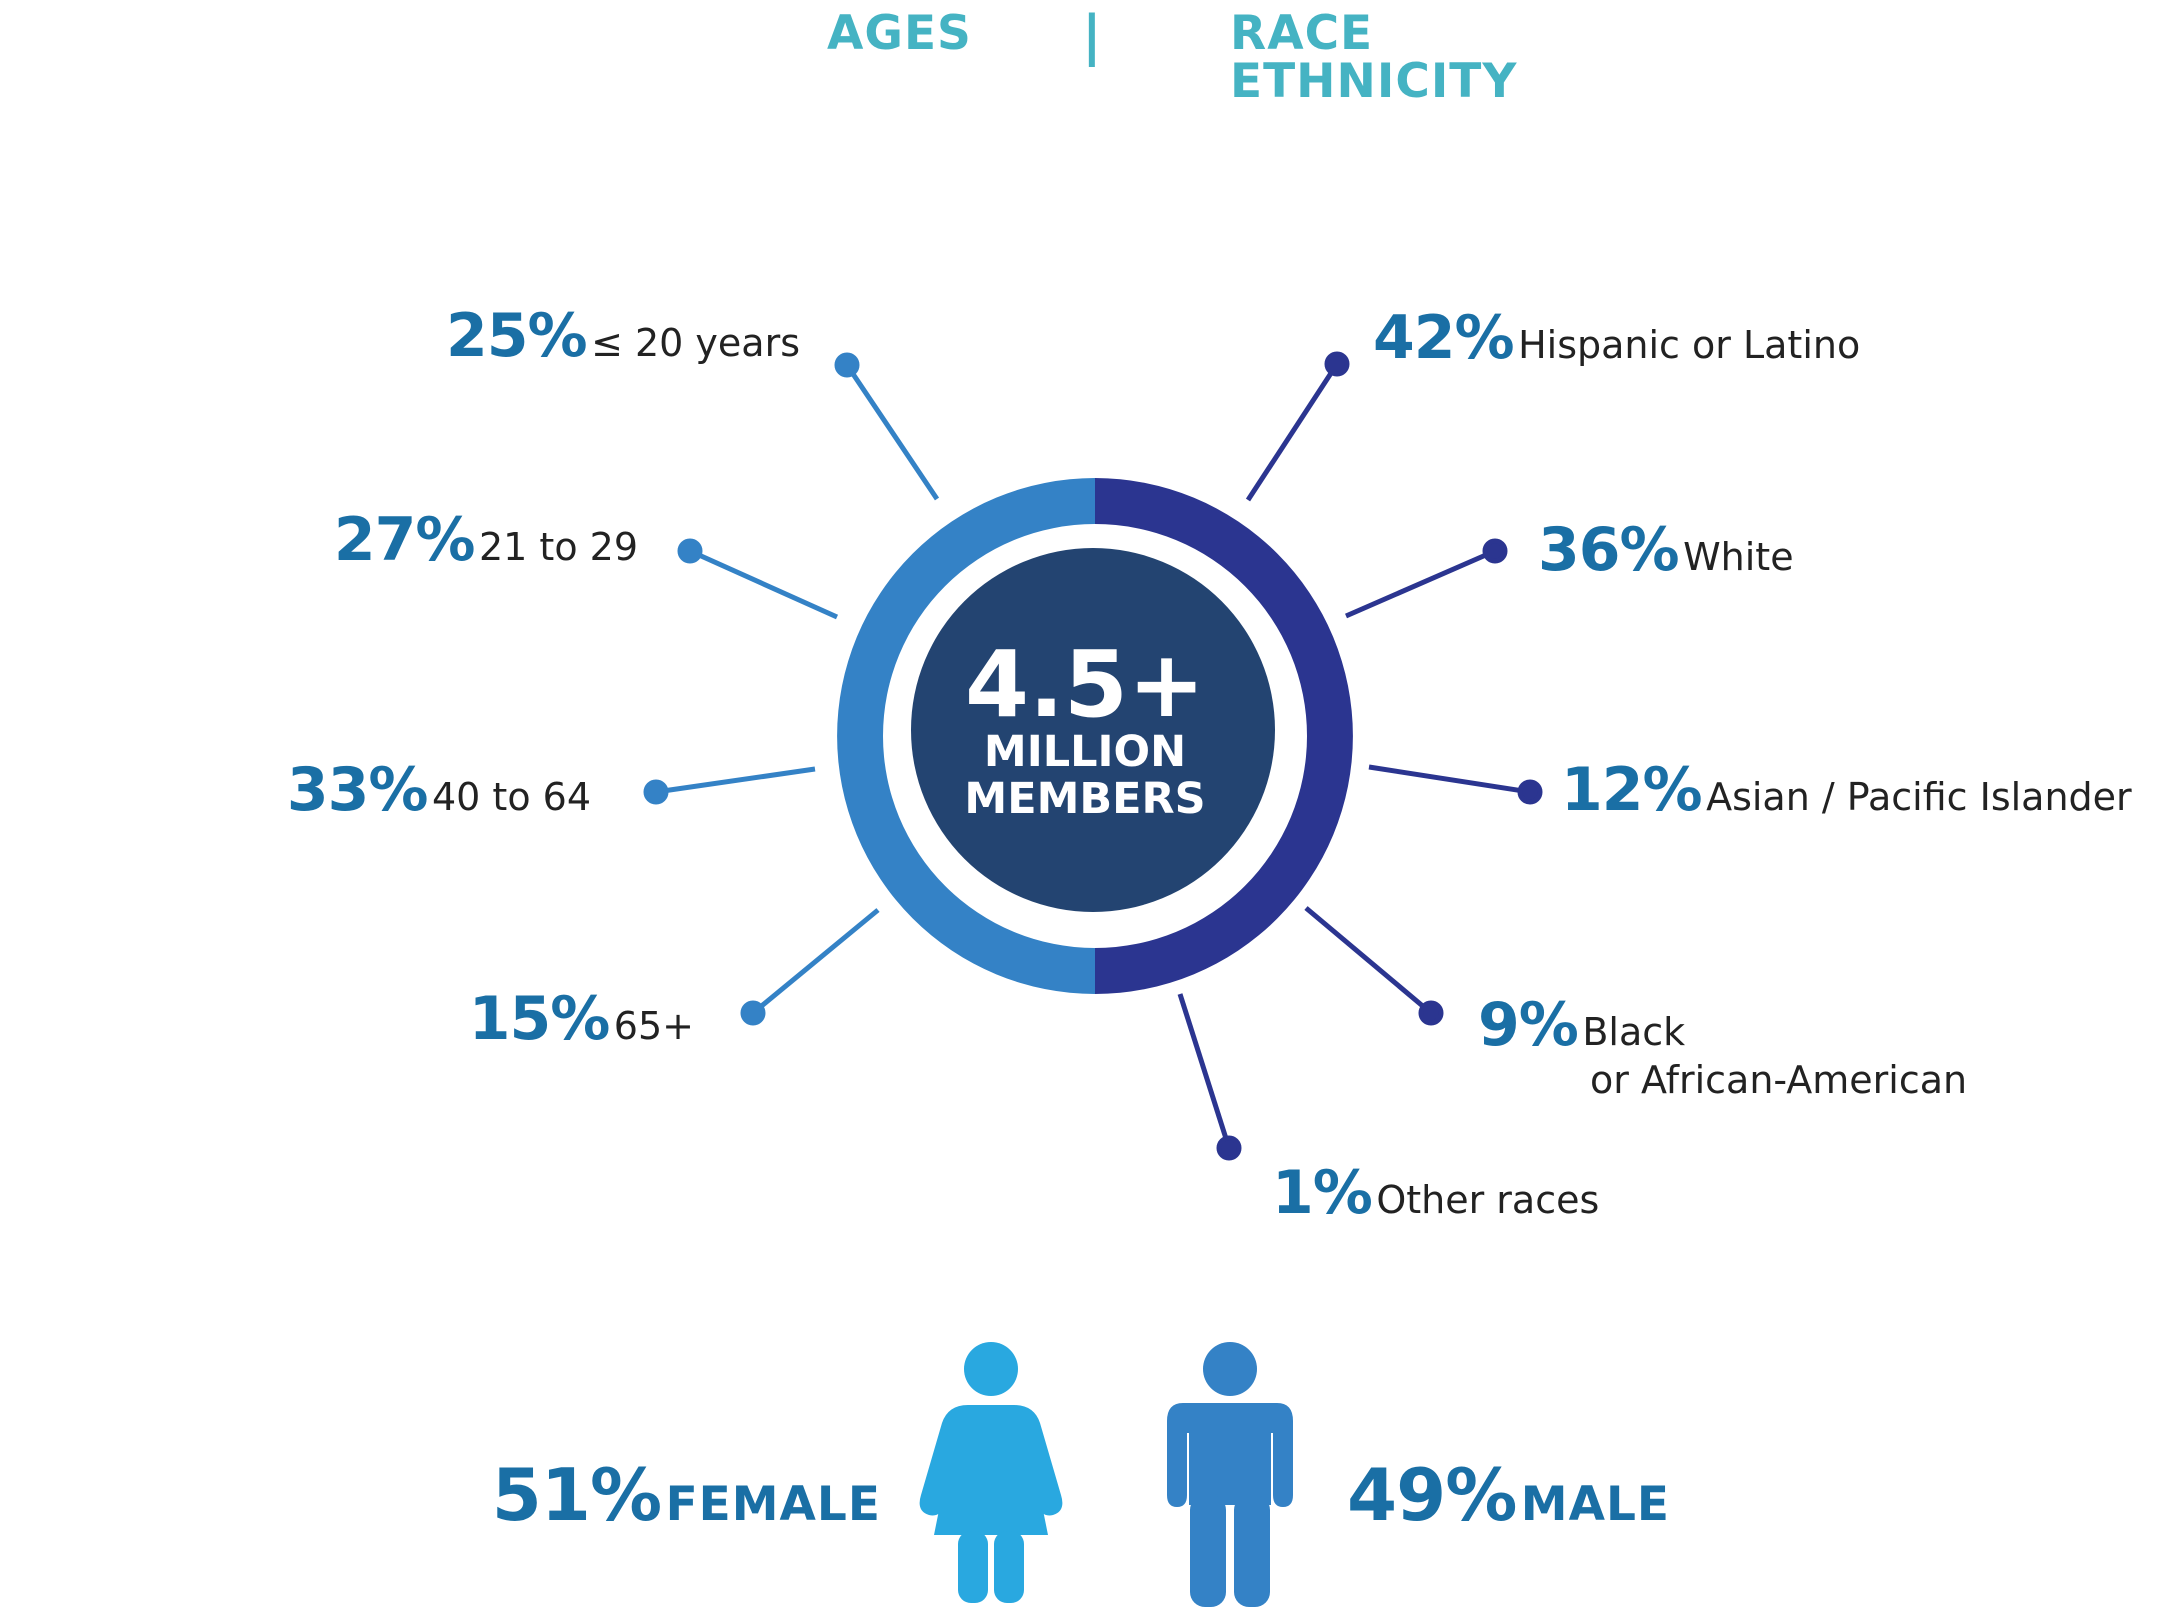 This screenshot has width=2176, height=1609. Describe the element at coordinates (576, 1495) in the screenshot. I see `female-percent: 51%` at that location.